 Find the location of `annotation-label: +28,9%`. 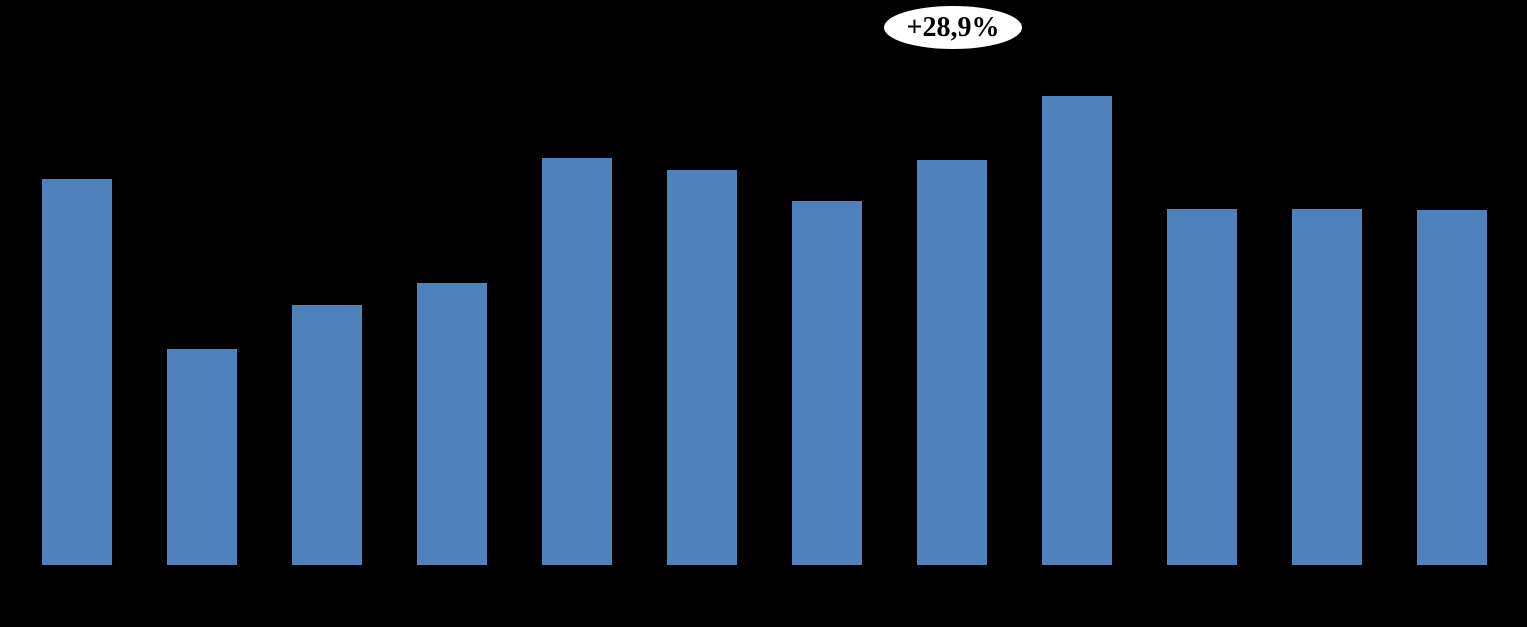

annotation-label: +28,9% is located at coordinates (953, 27).